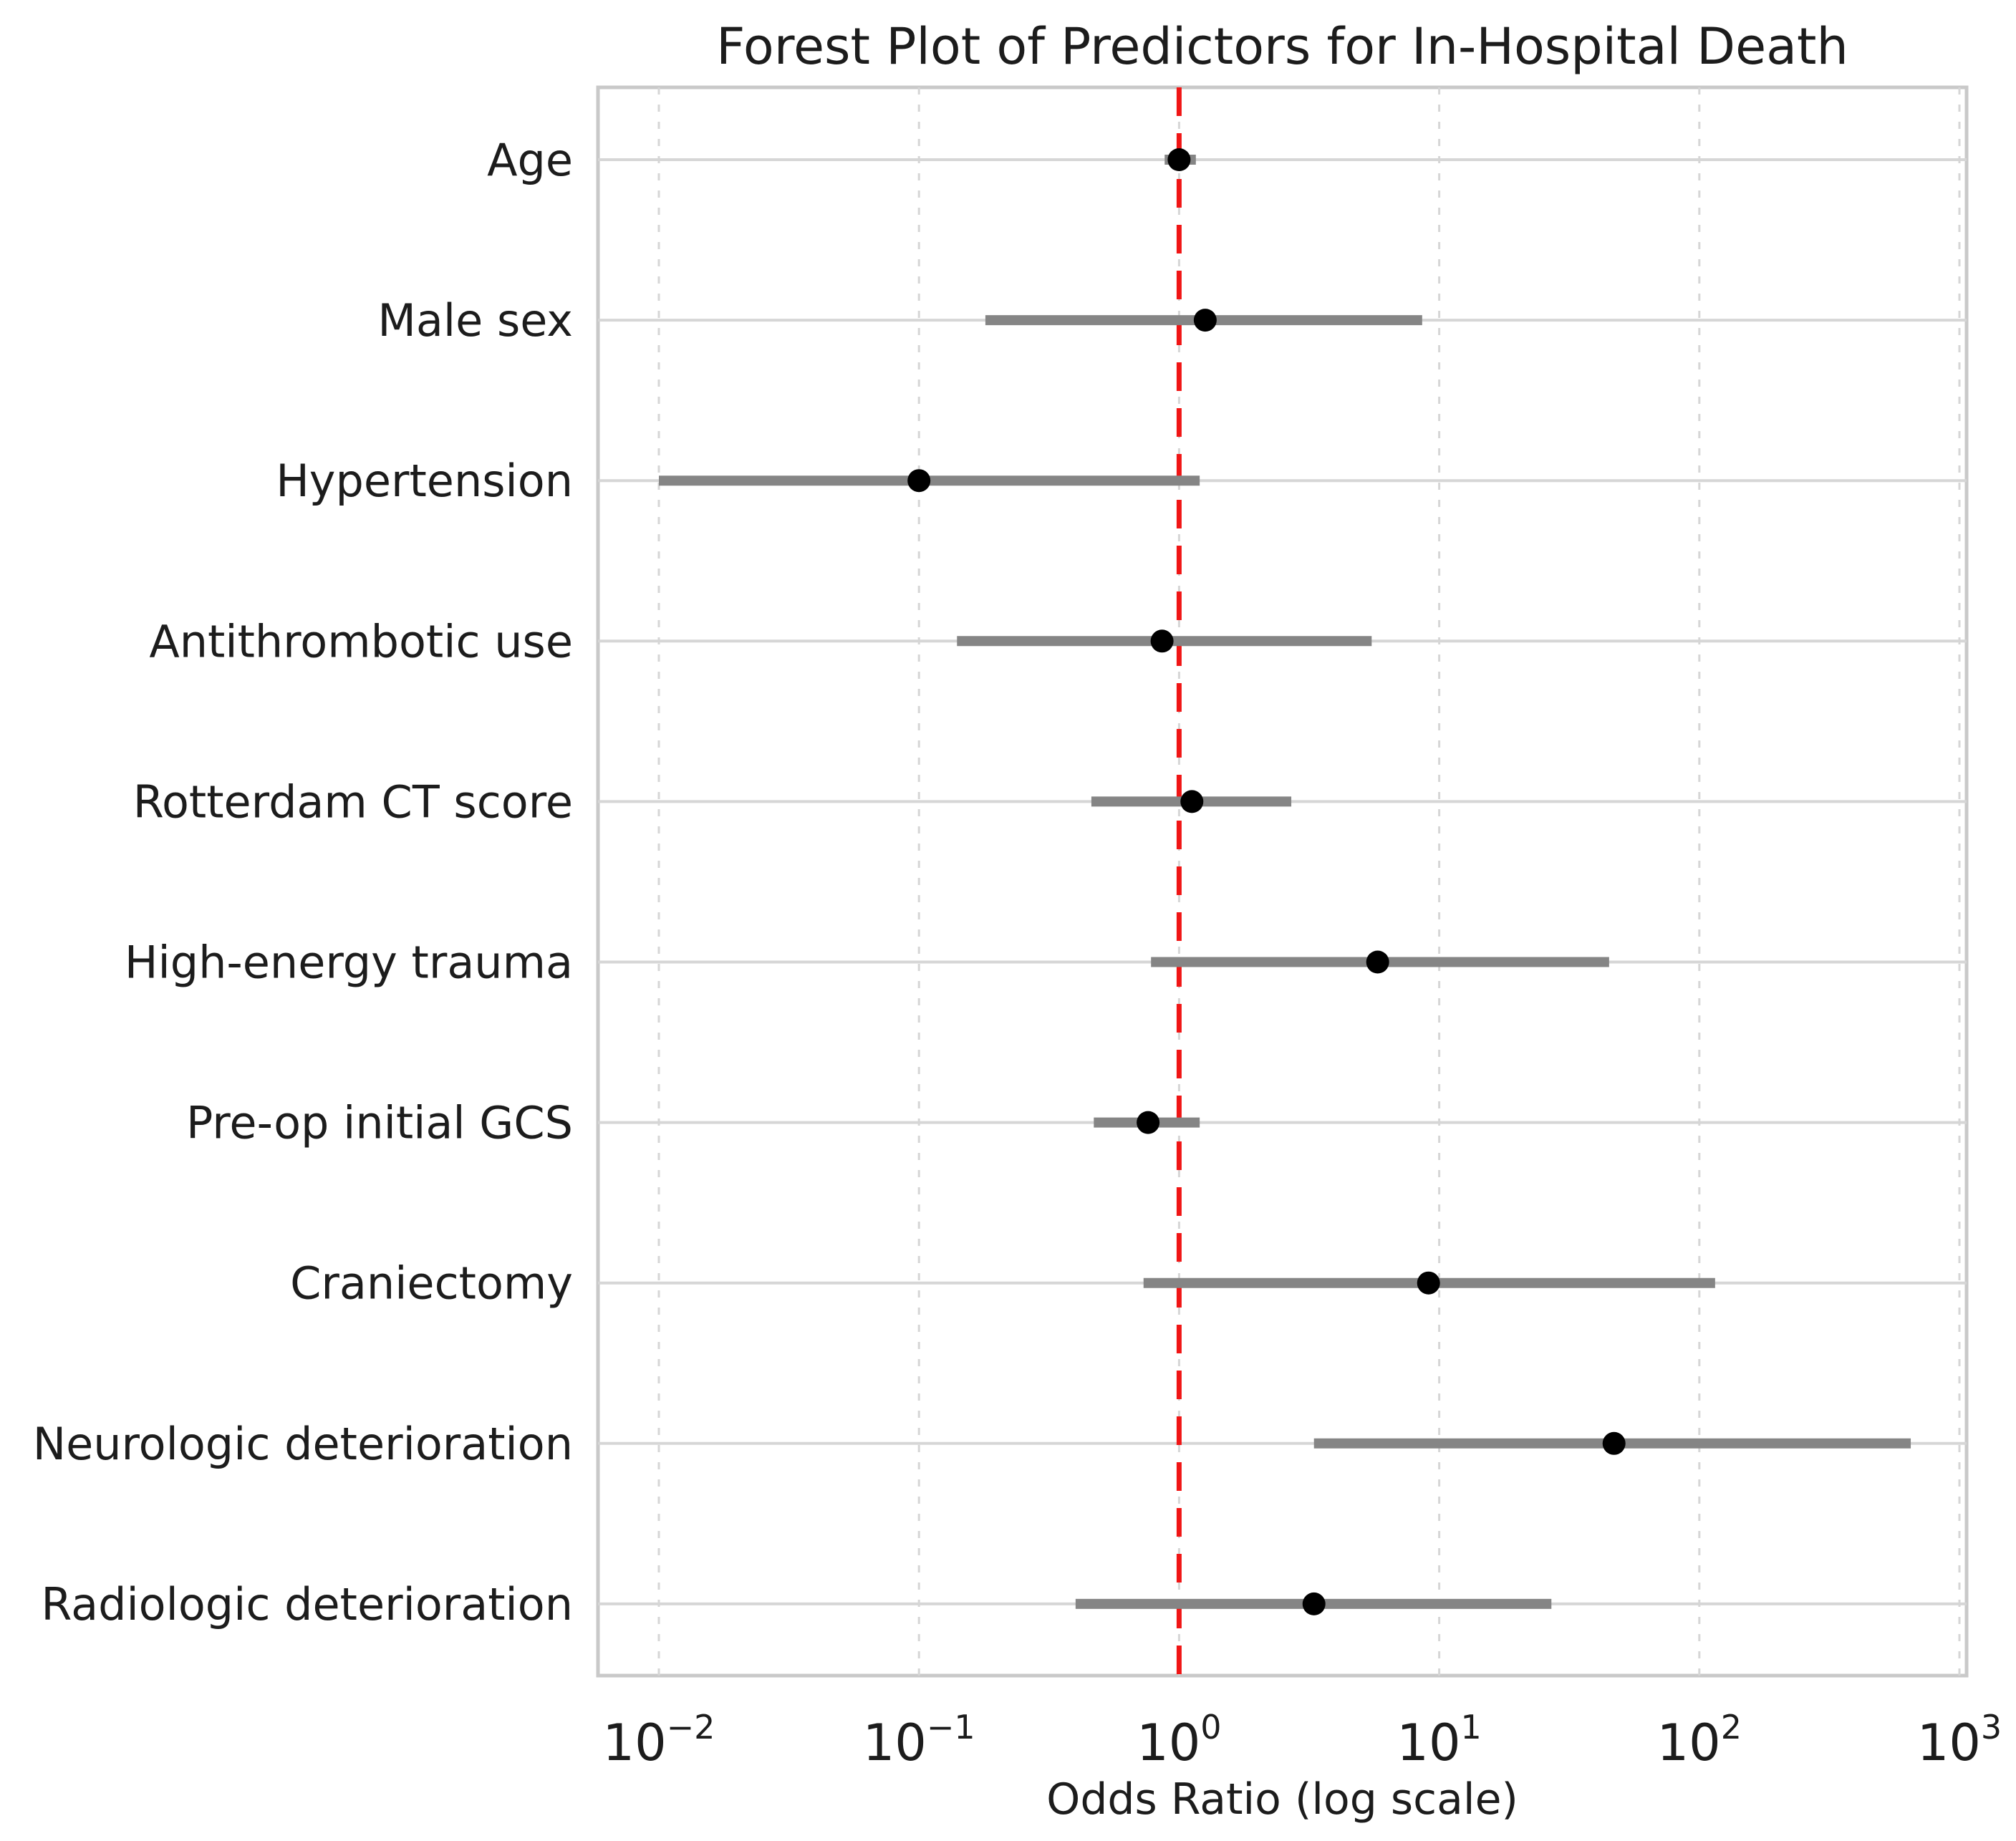 This screenshot has height=1841, width=2016. Describe the element at coordinates (353, 801) in the screenshot. I see `category-label: Rotterdam CT score` at that location.